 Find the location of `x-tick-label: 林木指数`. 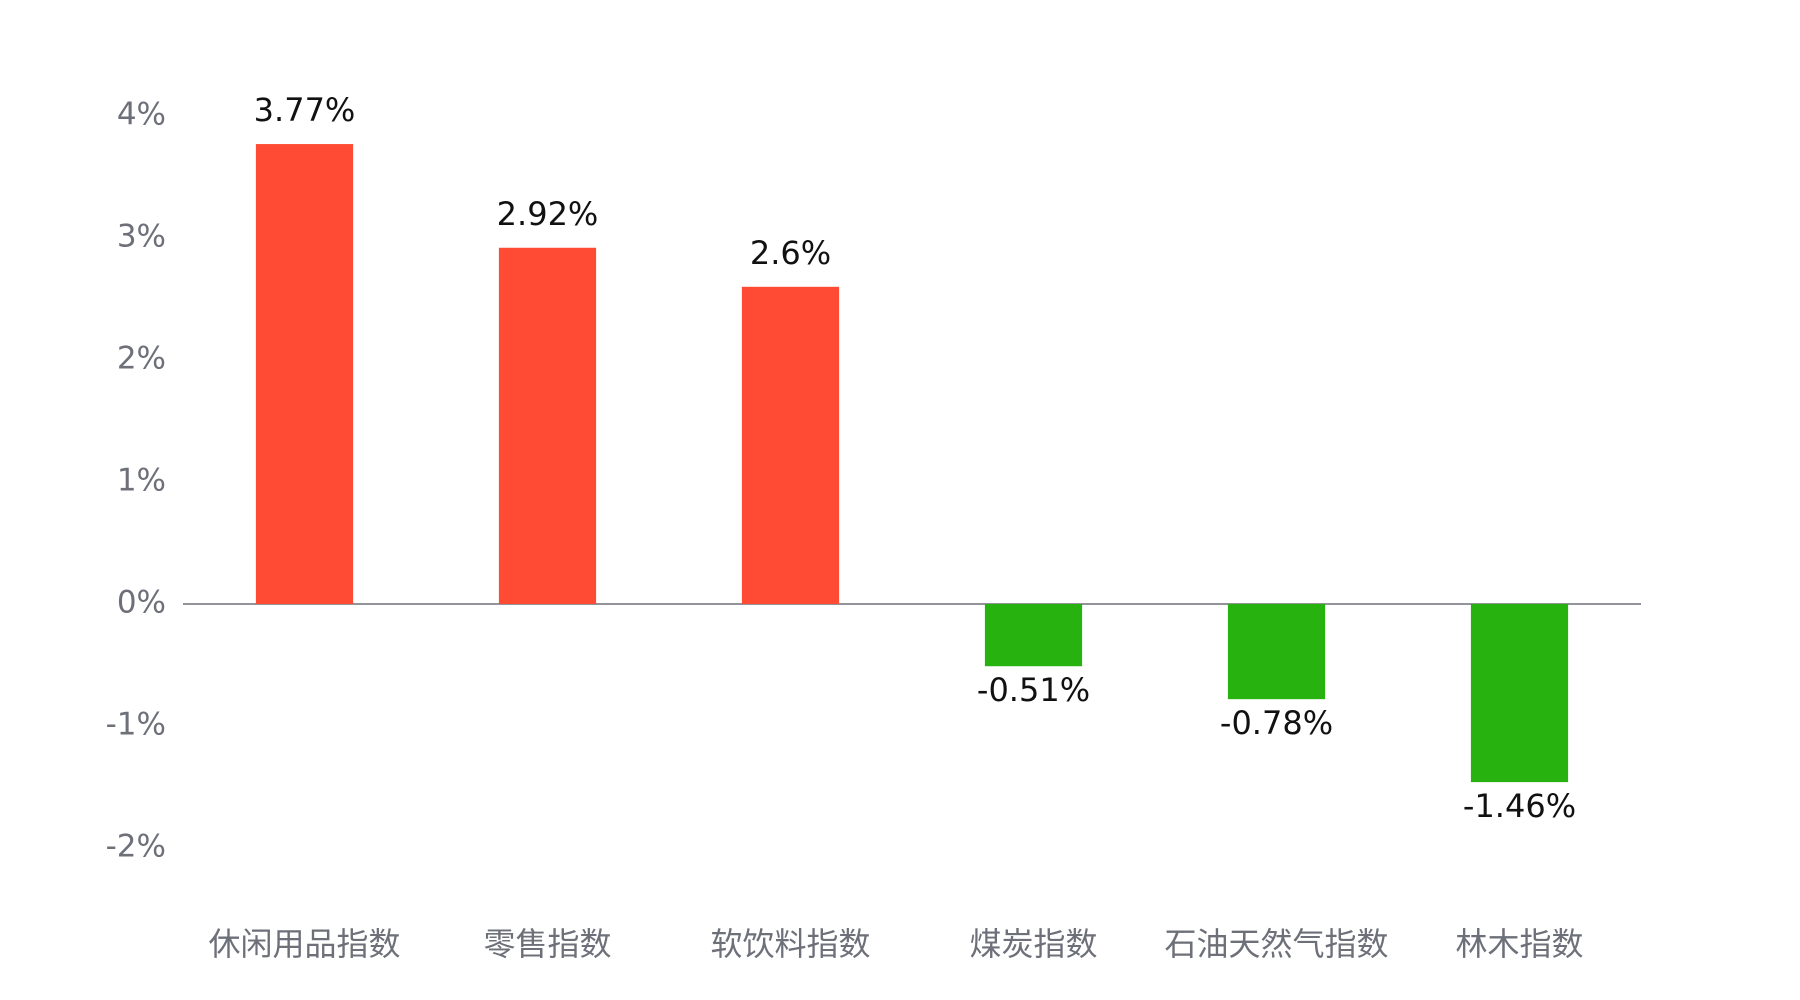

x-tick-label: 林木指数 is located at coordinates (1519, 944).